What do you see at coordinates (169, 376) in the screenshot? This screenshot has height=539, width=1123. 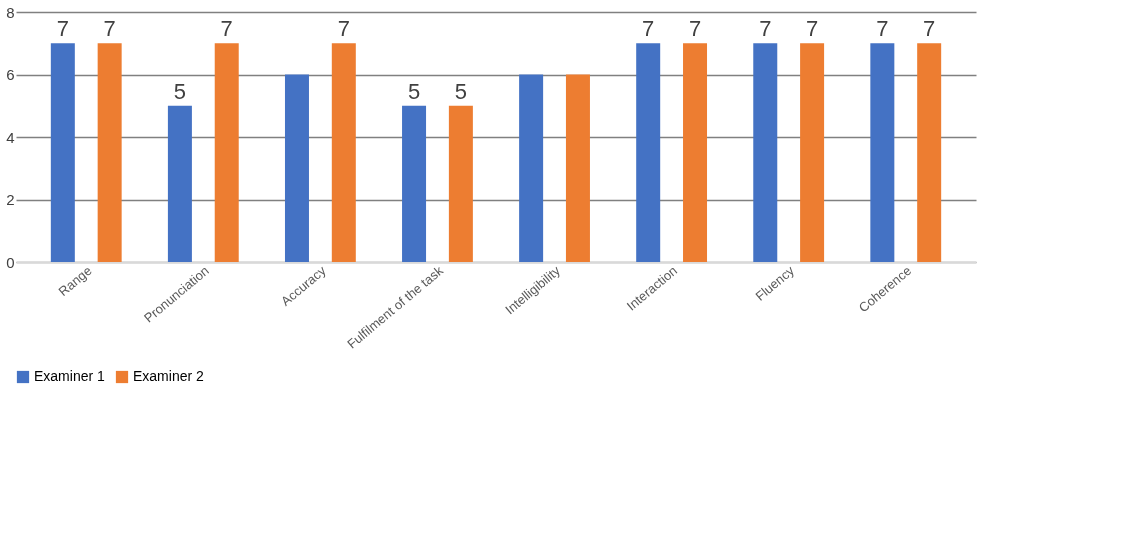 I see `legend-label: Examiner 2` at bounding box center [169, 376].